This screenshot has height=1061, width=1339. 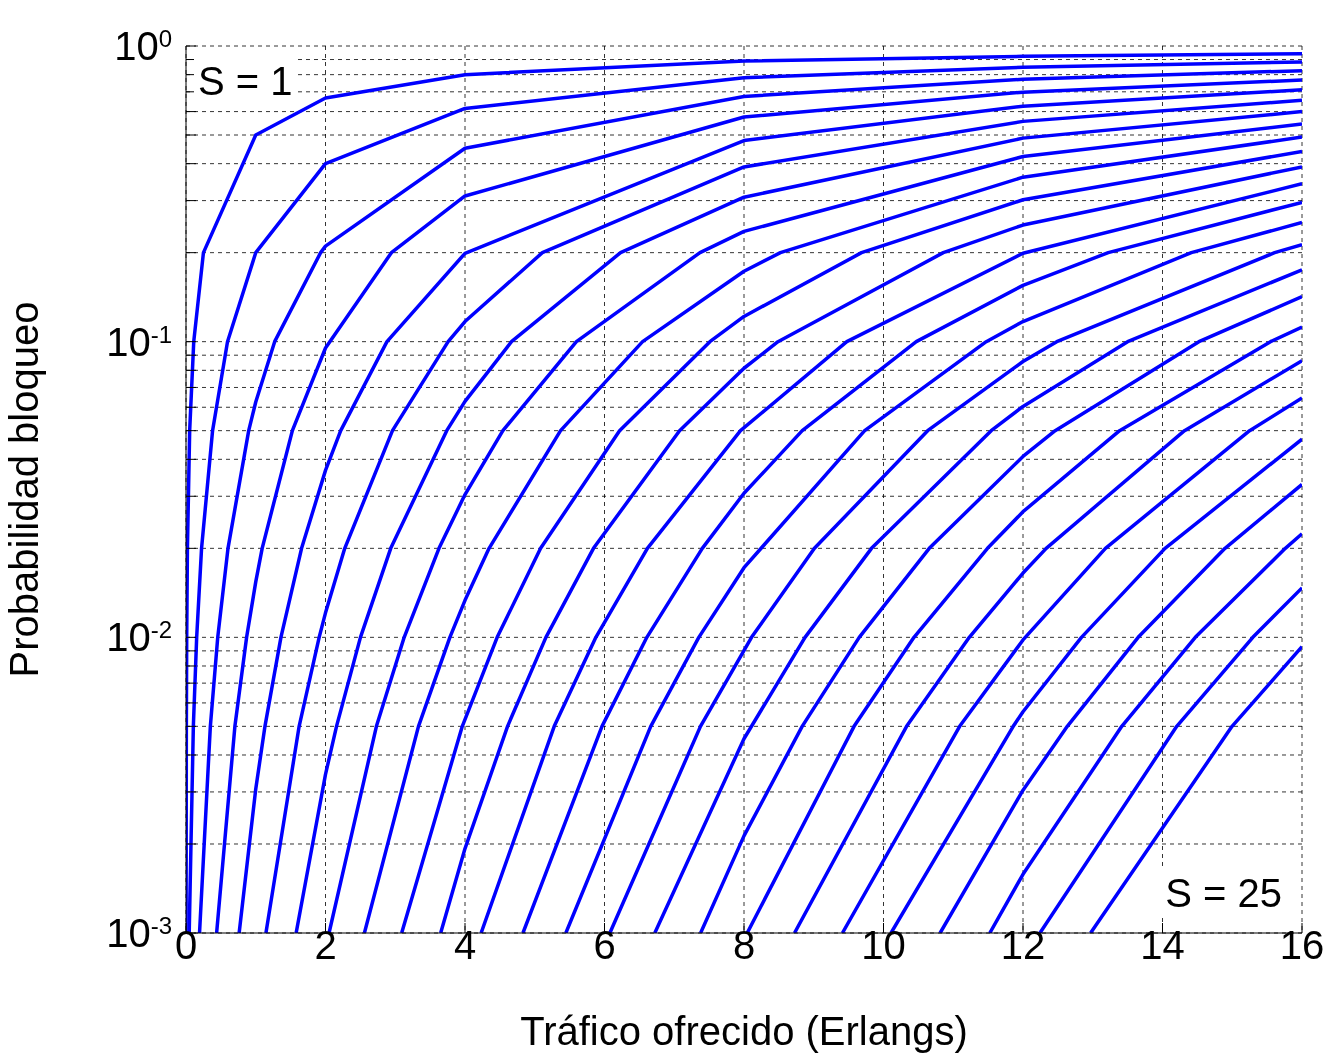 What do you see at coordinates (1023, 945) in the screenshot?
I see `x-tick-label: 12` at bounding box center [1023, 945].